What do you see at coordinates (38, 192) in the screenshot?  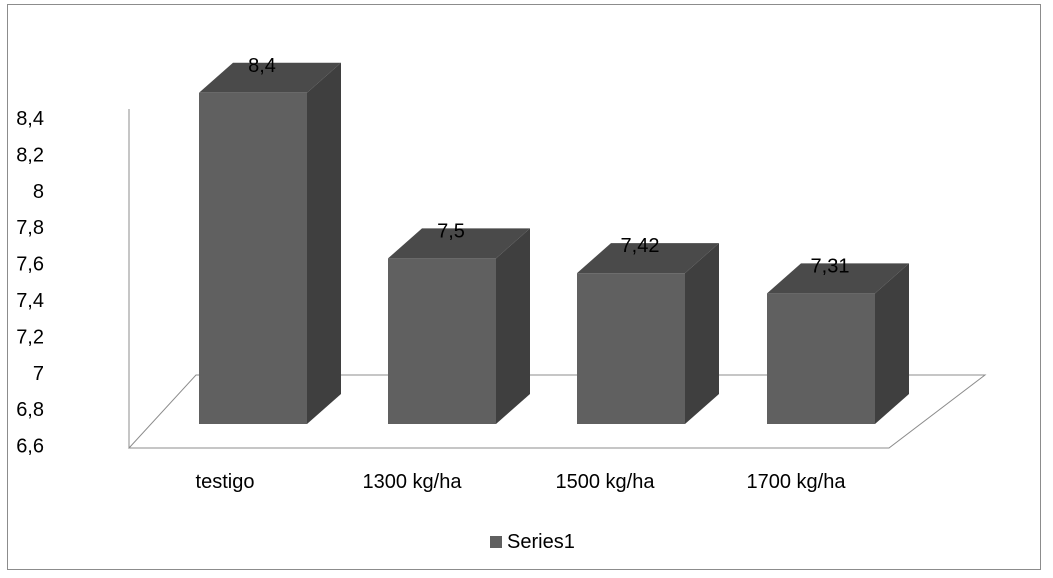 I see `y-tick-label: 8` at bounding box center [38, 192].